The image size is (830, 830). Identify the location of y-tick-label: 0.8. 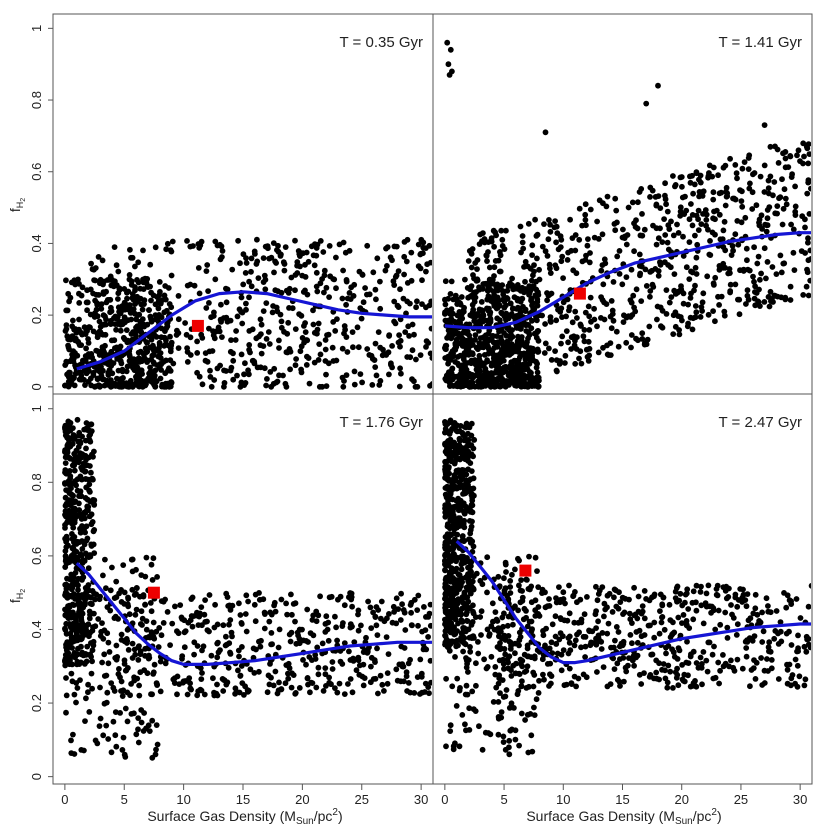
(36, 100).